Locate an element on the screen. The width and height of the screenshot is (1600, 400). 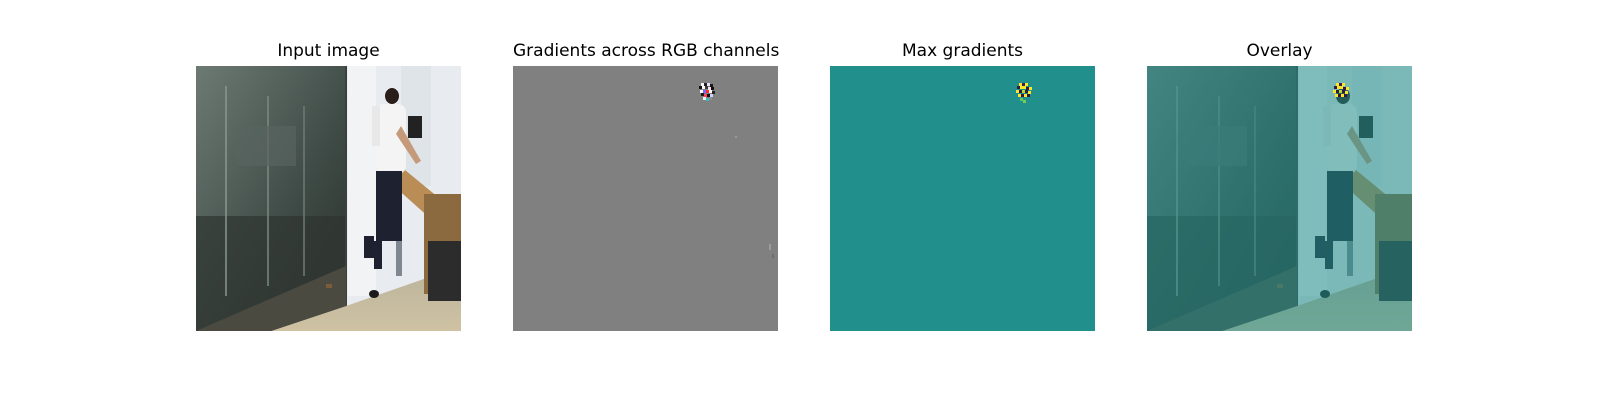
panel-title: Gradients across RGB channels is located at coordinates (646, 51).